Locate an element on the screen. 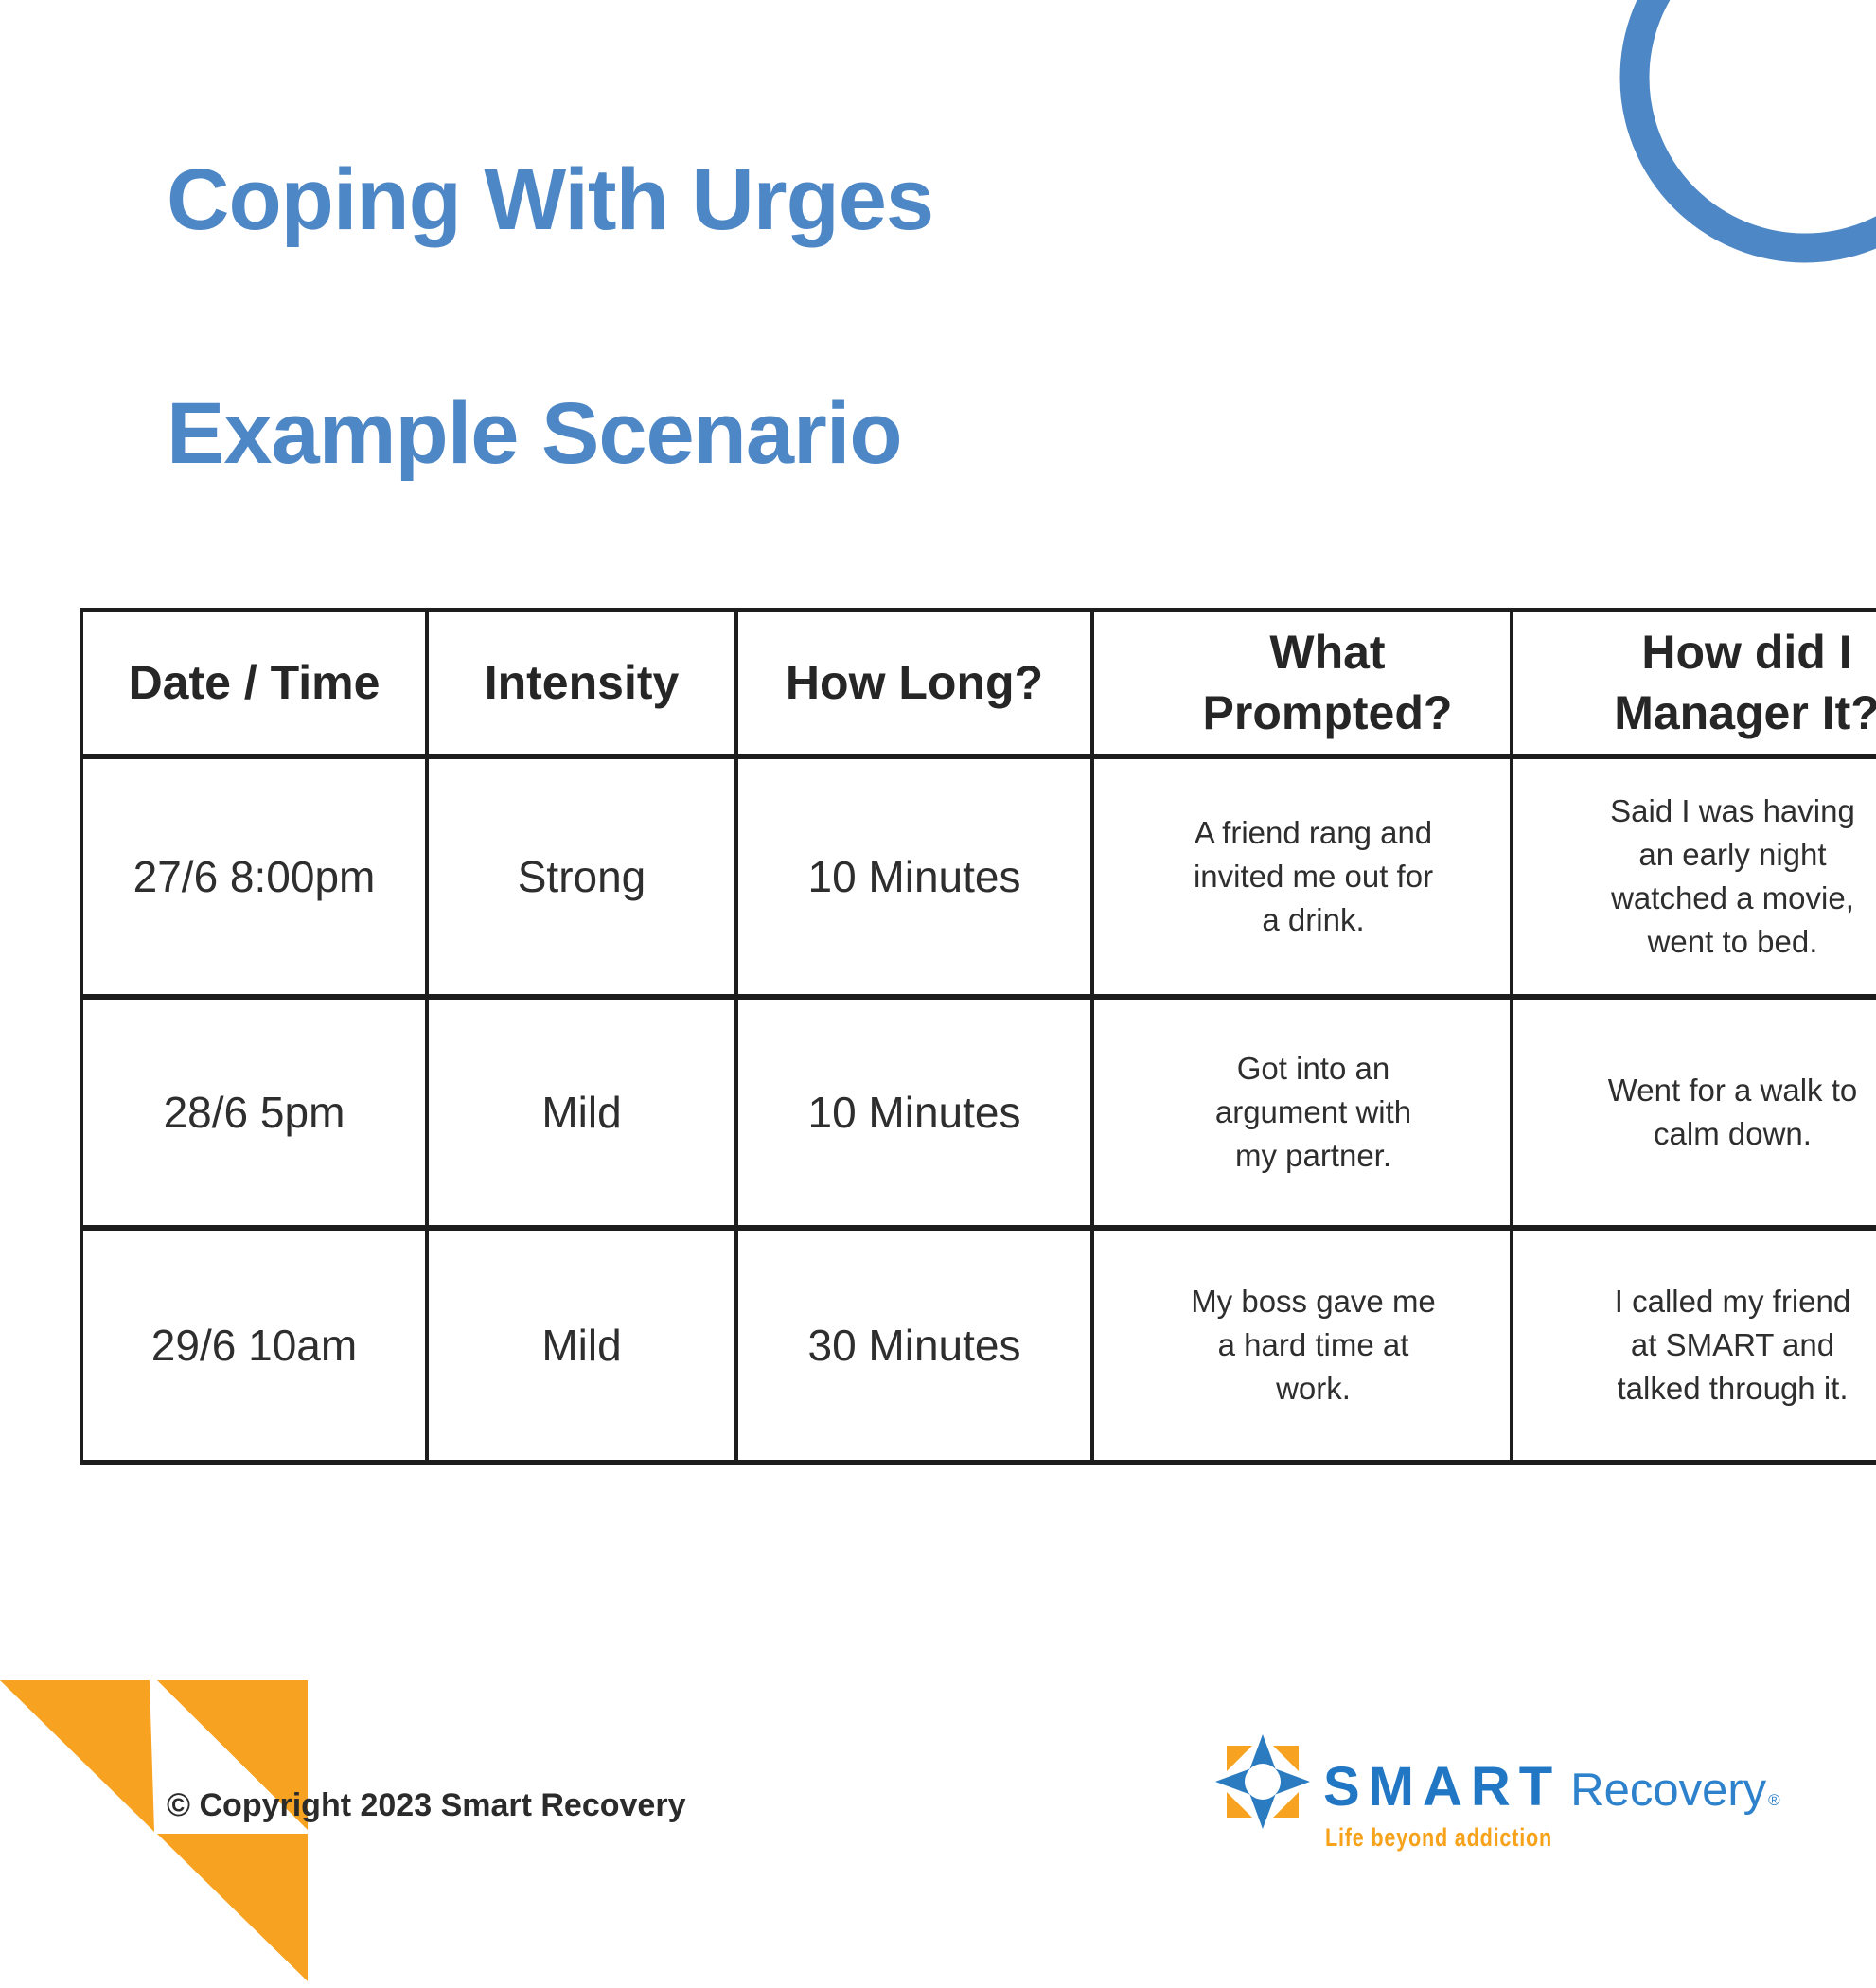 The height and width of the screenshot is (1988, 1876). corner-triangles-icon is located at coordinates (154, 1830).